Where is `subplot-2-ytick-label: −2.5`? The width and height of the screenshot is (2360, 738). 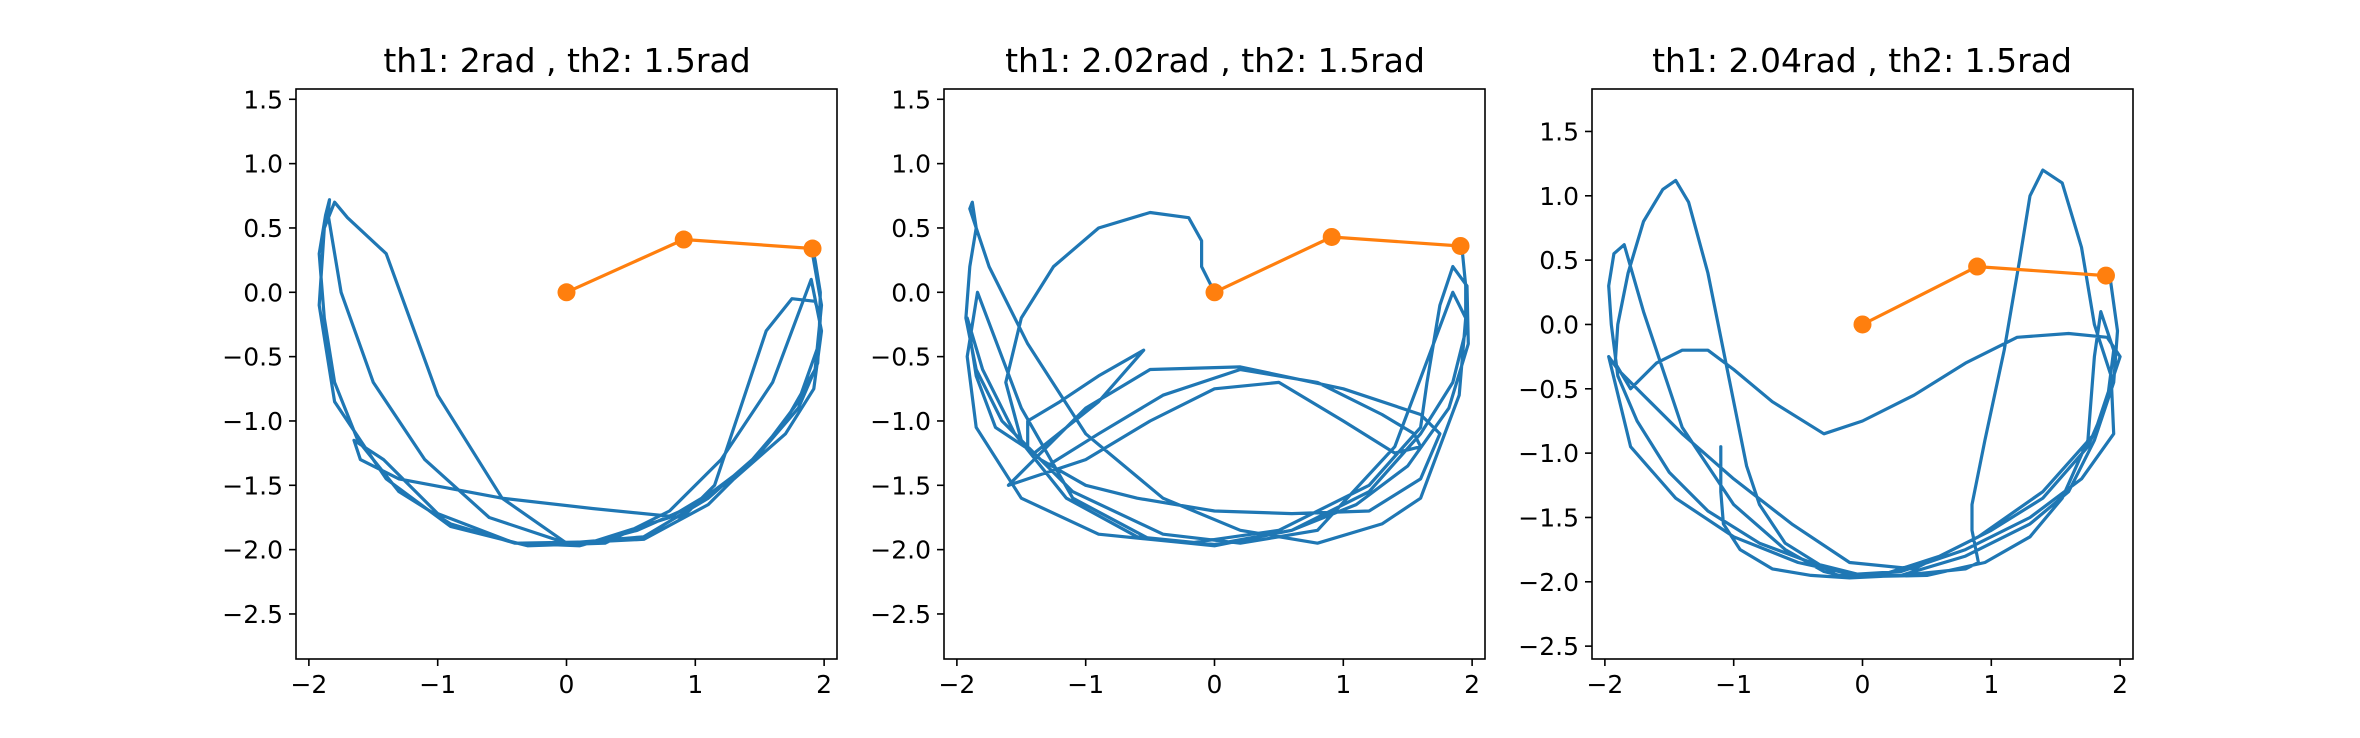 subplot-2-ytick-label: −2.5 is located at coordinates (900, 614).